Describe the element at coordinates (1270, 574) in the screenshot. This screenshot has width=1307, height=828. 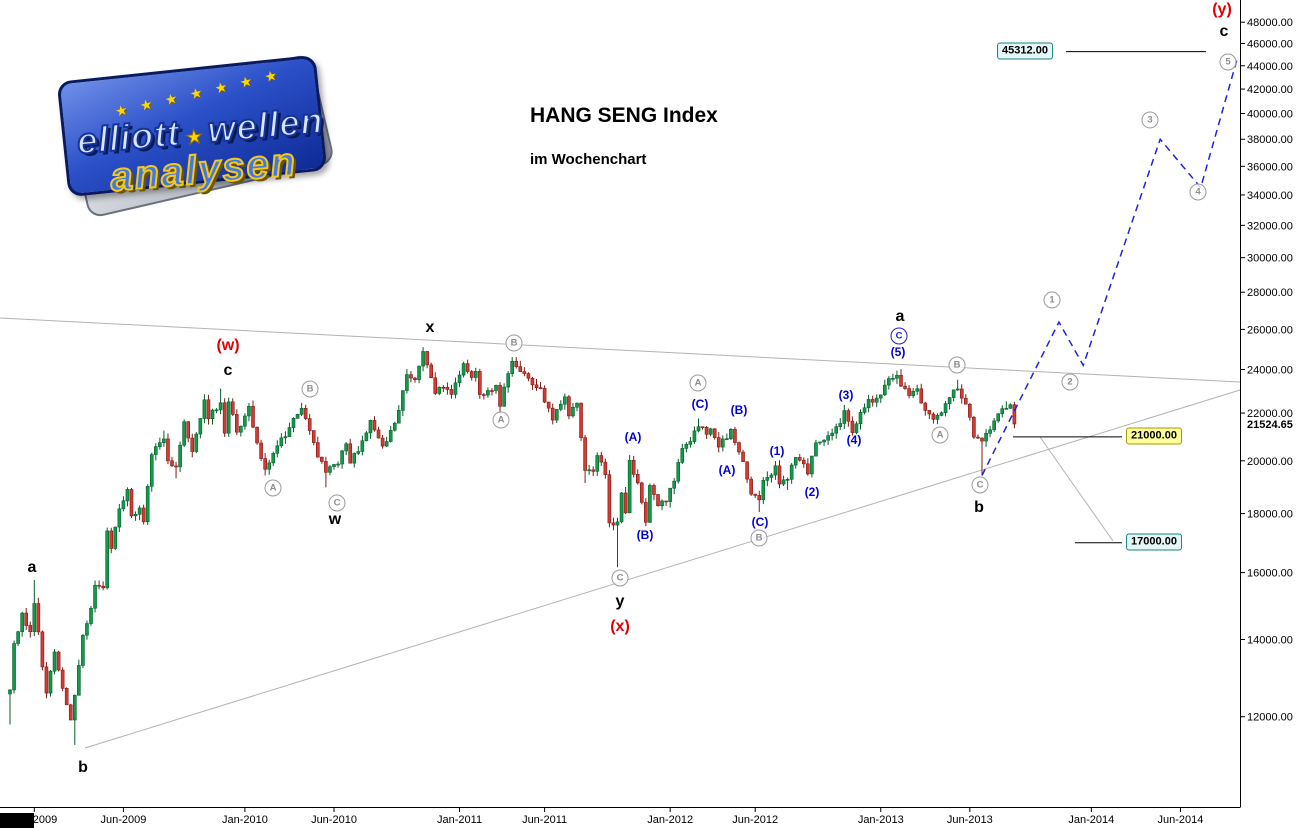
I see `y-axis-tick-label: 16000.00` at that location.